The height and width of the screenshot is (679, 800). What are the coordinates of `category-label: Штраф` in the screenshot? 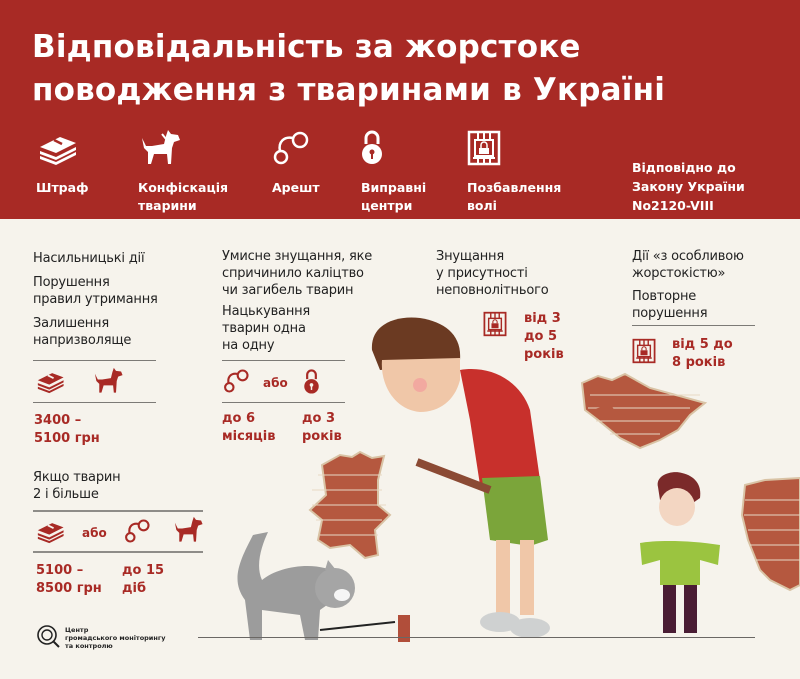 It's located at (62, 187).